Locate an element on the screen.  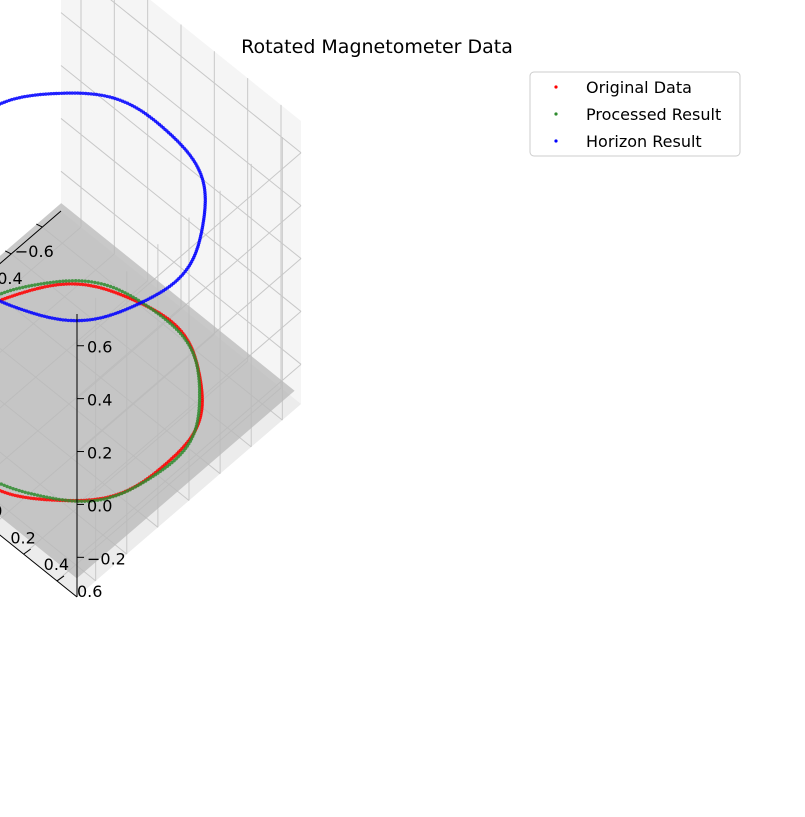
axis-lines is located at coordinates (39, 404).